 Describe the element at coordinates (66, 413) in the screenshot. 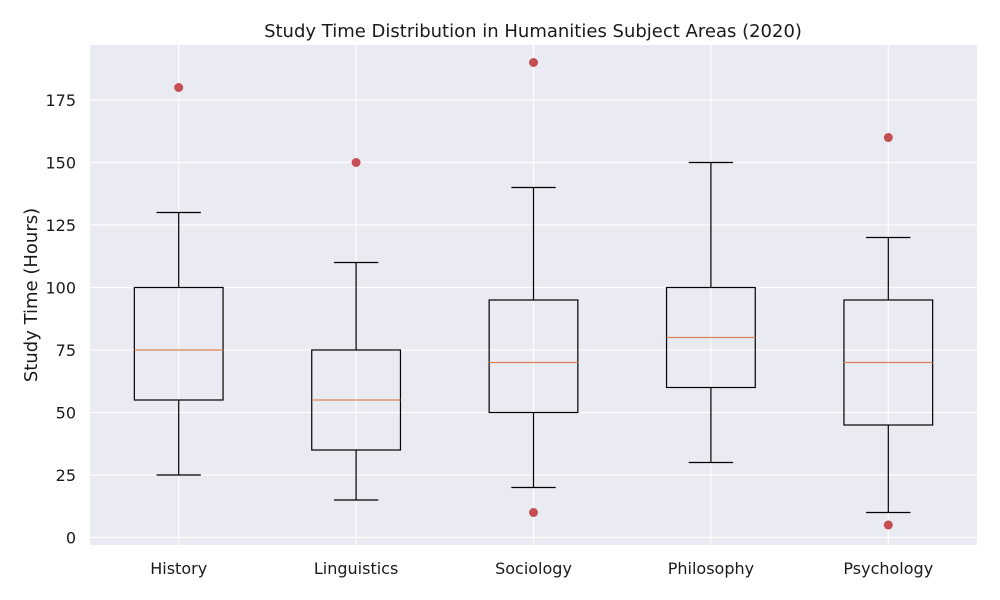

I see `y-tick-label: 50` at that location.